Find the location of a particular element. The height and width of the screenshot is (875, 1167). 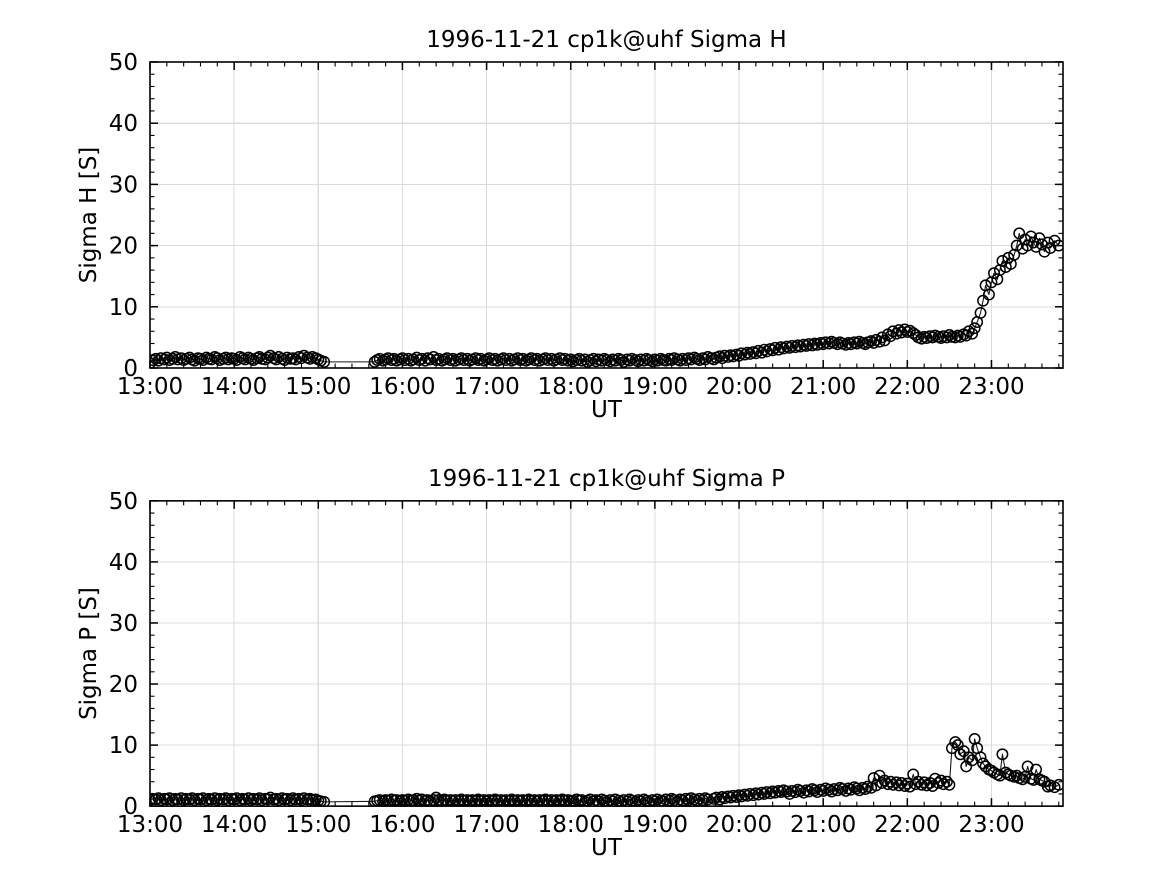

y-axis-label: Sigma H [S] is located at coordinates (89, 215).